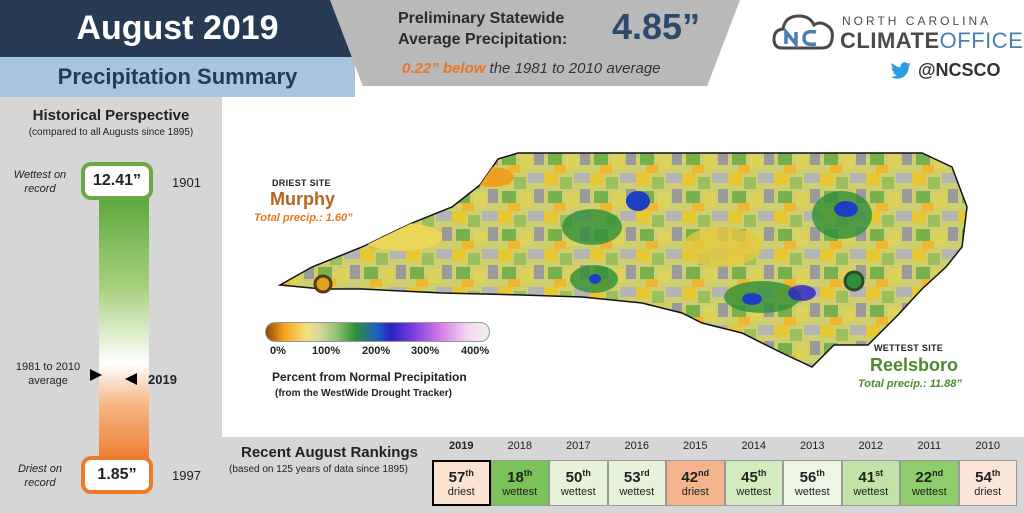 The height and width of the screenshot is (513, 1024). What do you see at coordinates (515, 477) in the screenshot?
I see `ranking-rank: 18` at bounding box center [515, 477].